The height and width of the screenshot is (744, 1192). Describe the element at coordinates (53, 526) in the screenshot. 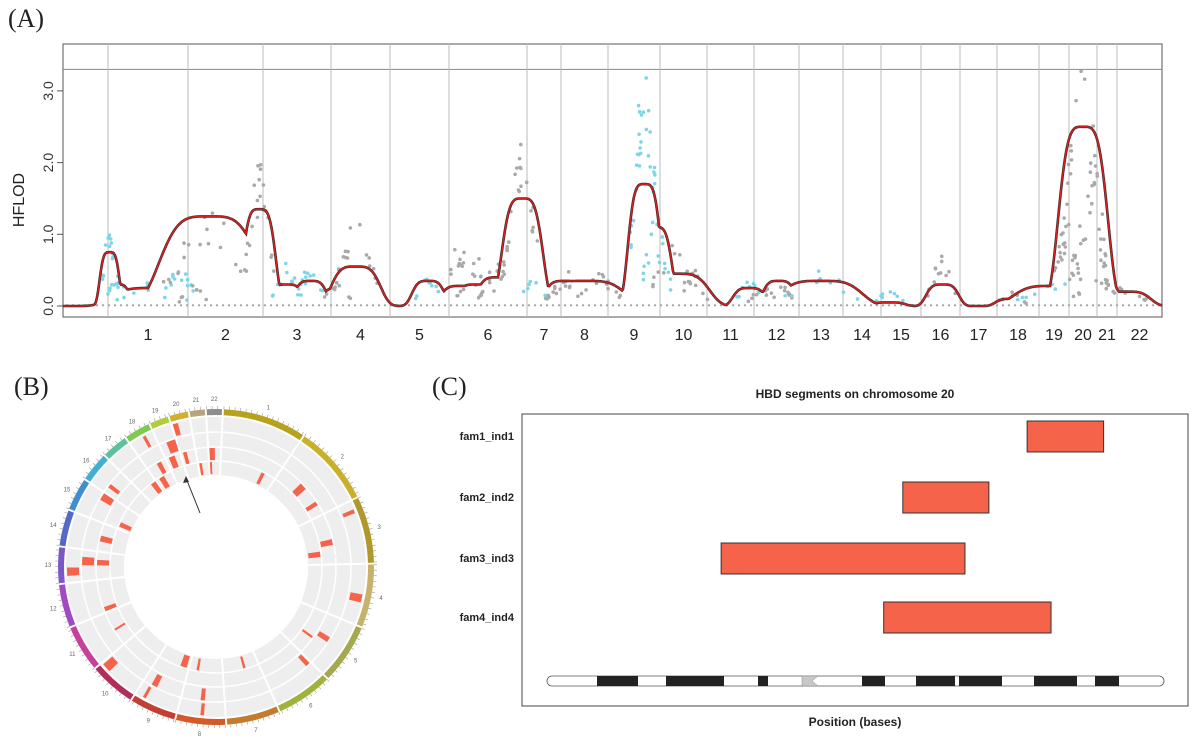

I see `circos-chromosome-label: 14` at that location.